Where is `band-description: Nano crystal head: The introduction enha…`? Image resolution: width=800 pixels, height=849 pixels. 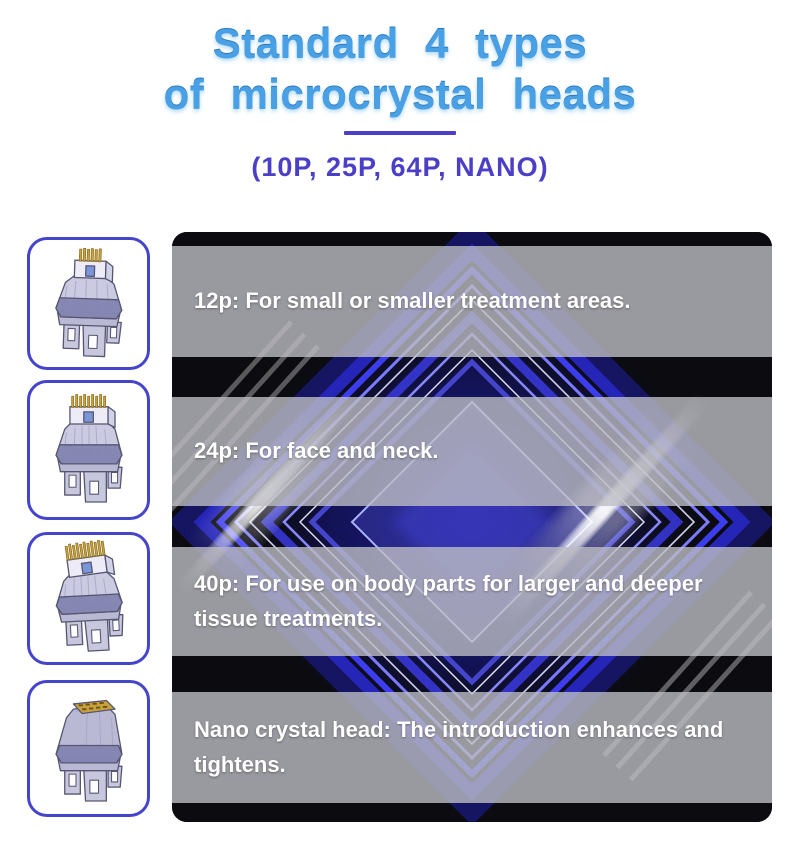
band-description: Nano crystal head: The introduction enha… is located at coordinates (459, 747).